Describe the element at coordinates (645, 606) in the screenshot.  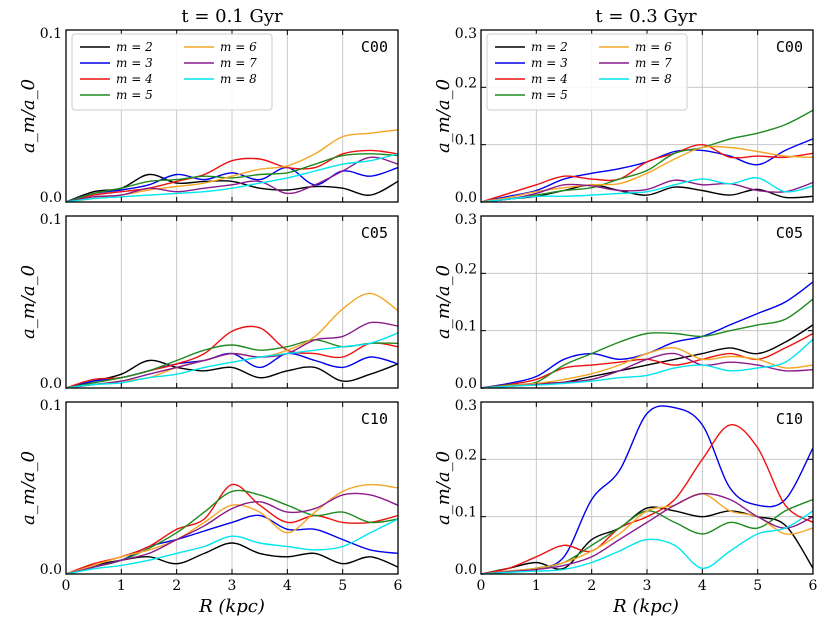
I see `x-axis-label-right: R (kpc)` at that location.